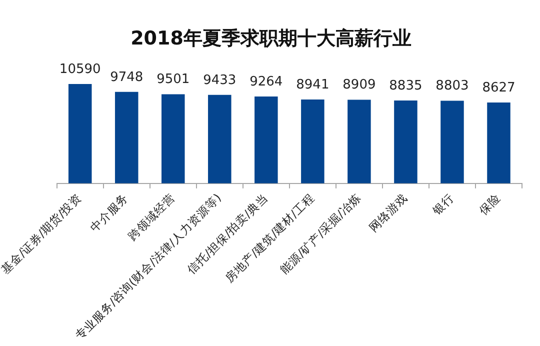 Image resolution: width=540 pixels, height=346 pixels. I want to click on chart-title: 2018年夏季求职期十大高薪行业, so click(271, 38).